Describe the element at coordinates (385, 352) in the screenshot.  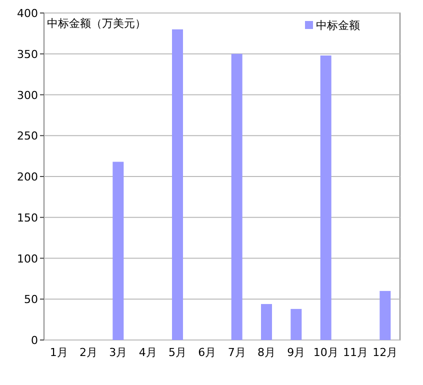
I see `x-tick-label: 12月` at that location.